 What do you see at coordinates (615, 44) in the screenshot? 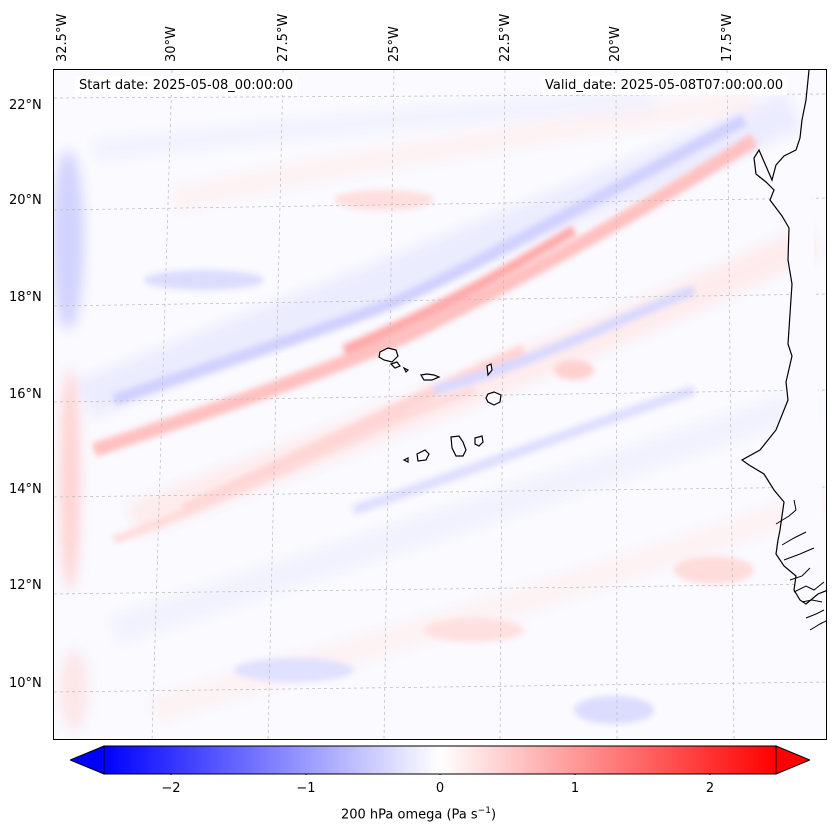
I see `lon-label-20w: 20°W` at bounding box center [615, 44].